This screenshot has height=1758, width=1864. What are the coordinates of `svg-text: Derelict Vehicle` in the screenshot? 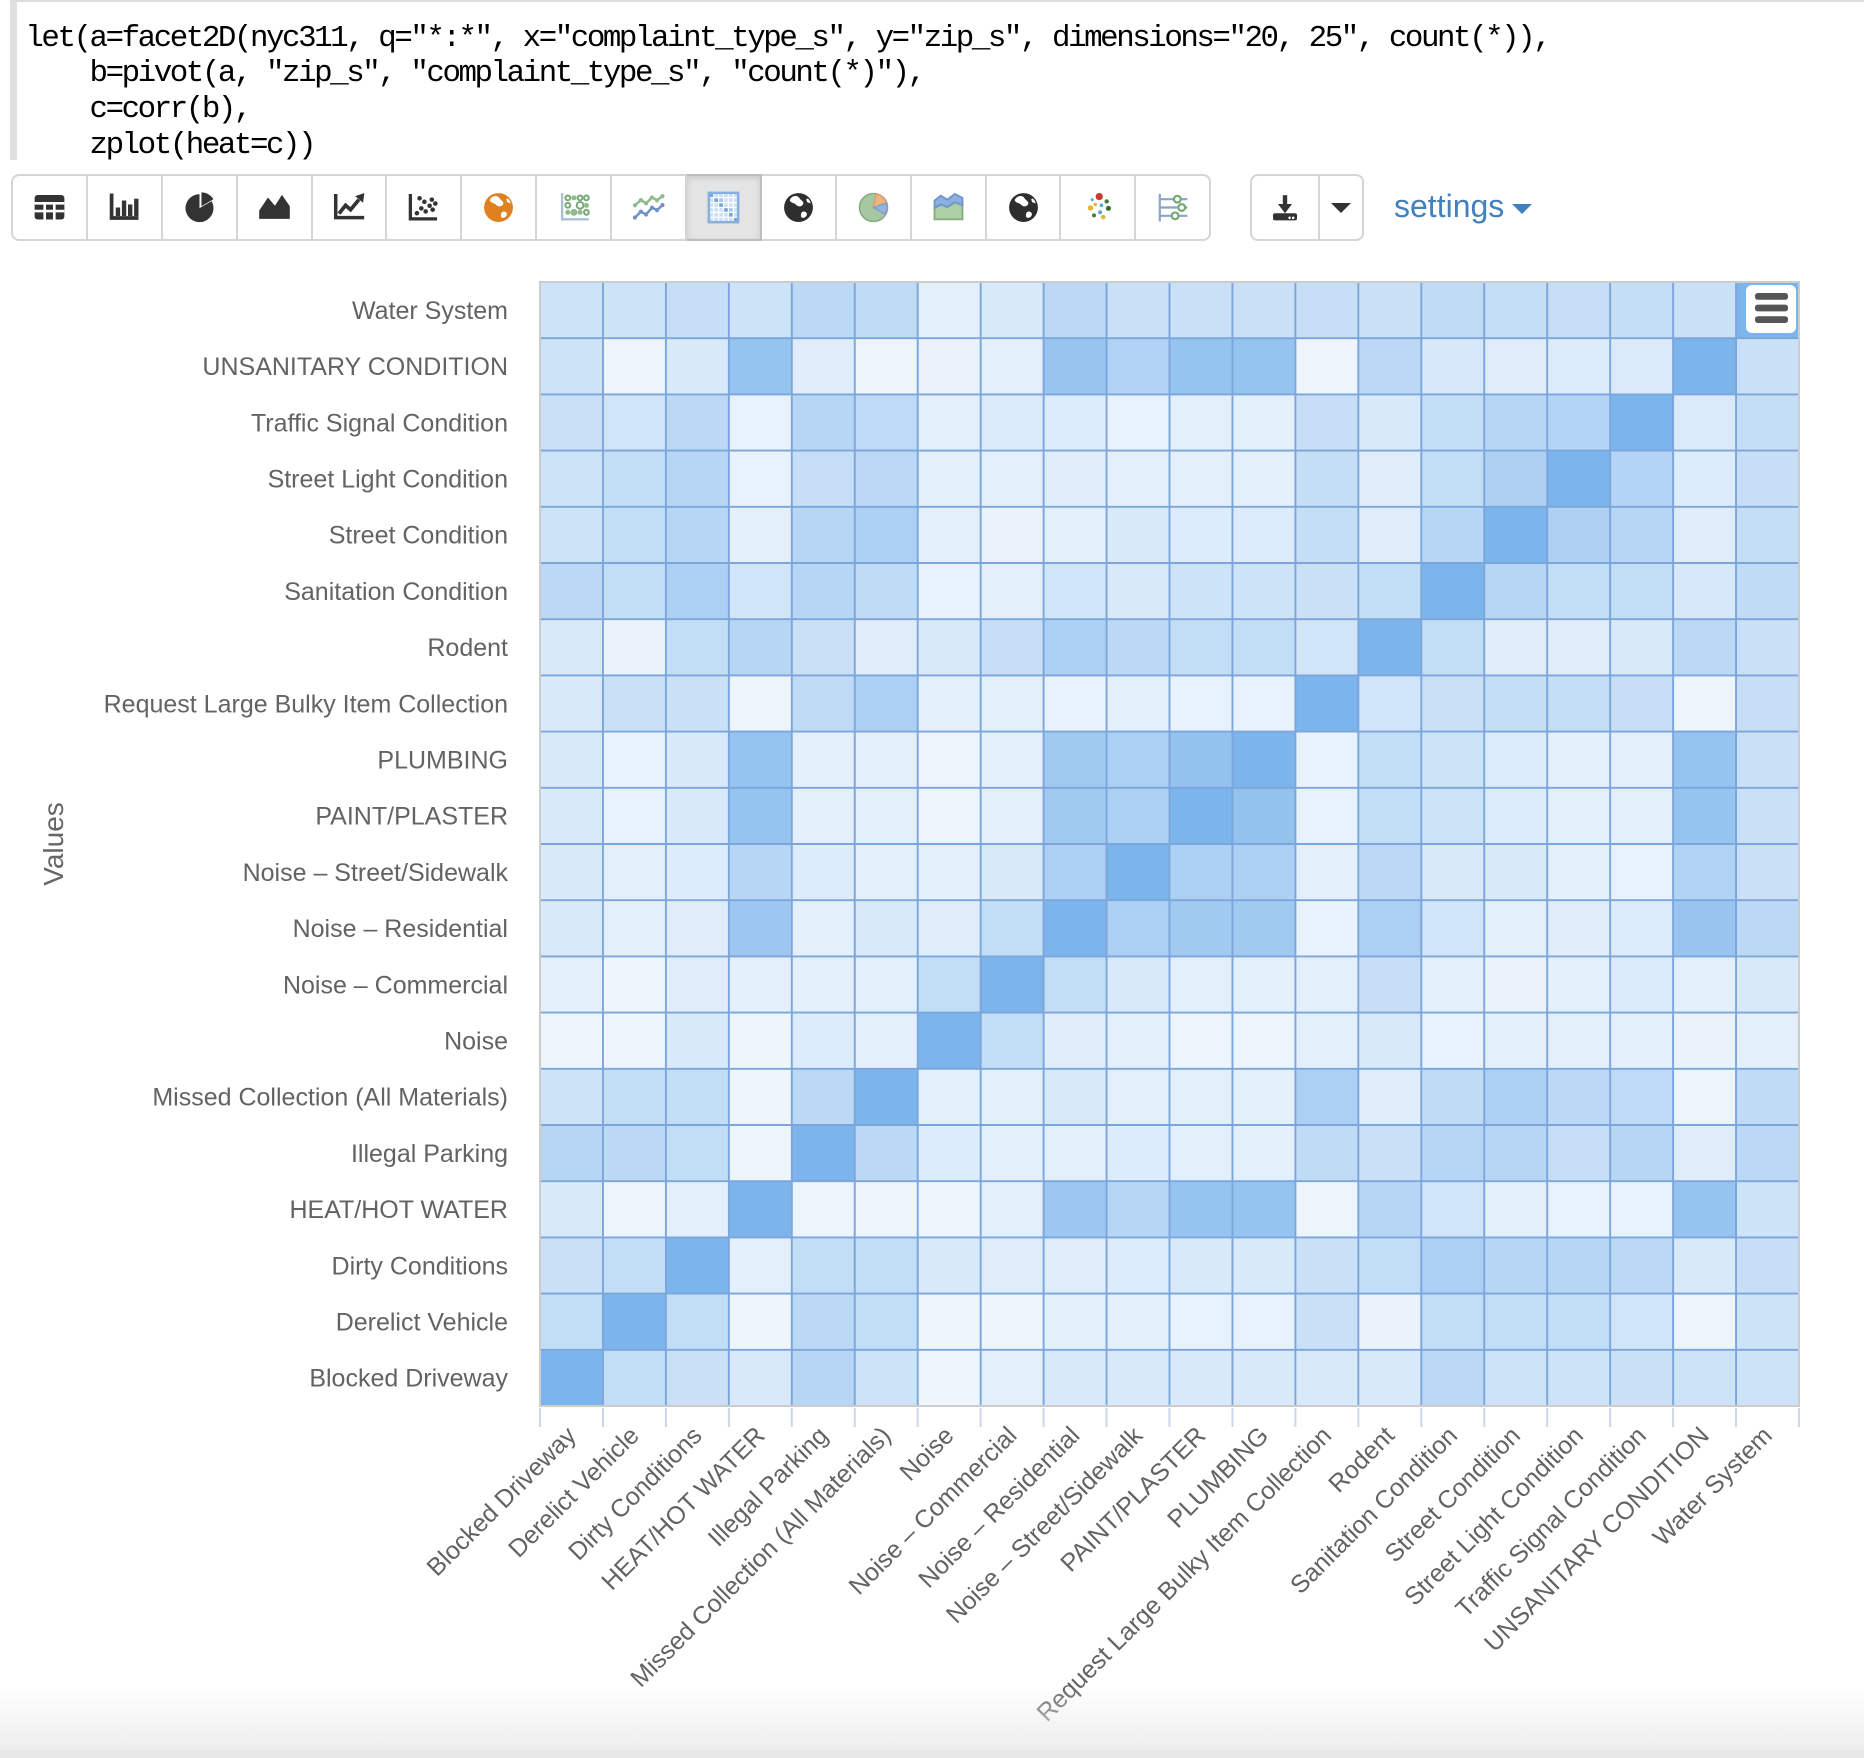 It's located at (422, 1323).